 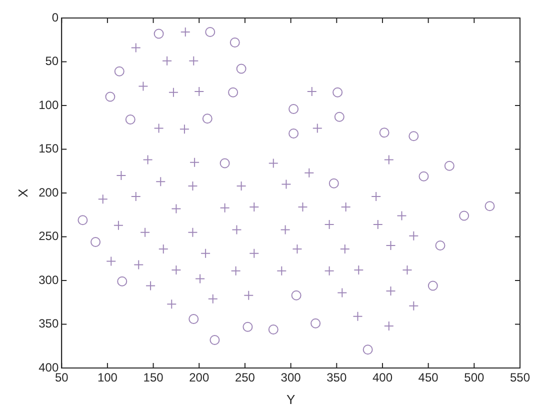 I want to click on y-tick-label: 250, so click(x=48, y=236).